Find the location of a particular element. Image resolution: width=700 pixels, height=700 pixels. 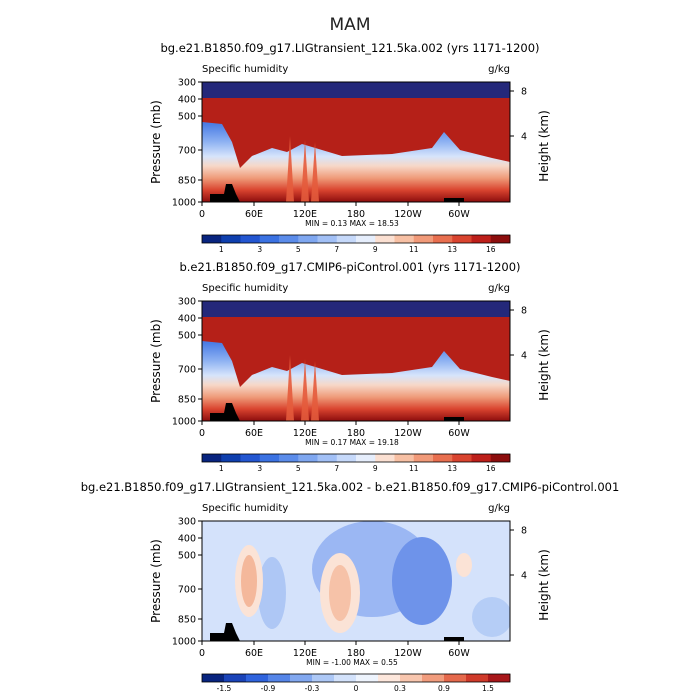

height-tick-label: 4 is located at coordinates (524, 576).